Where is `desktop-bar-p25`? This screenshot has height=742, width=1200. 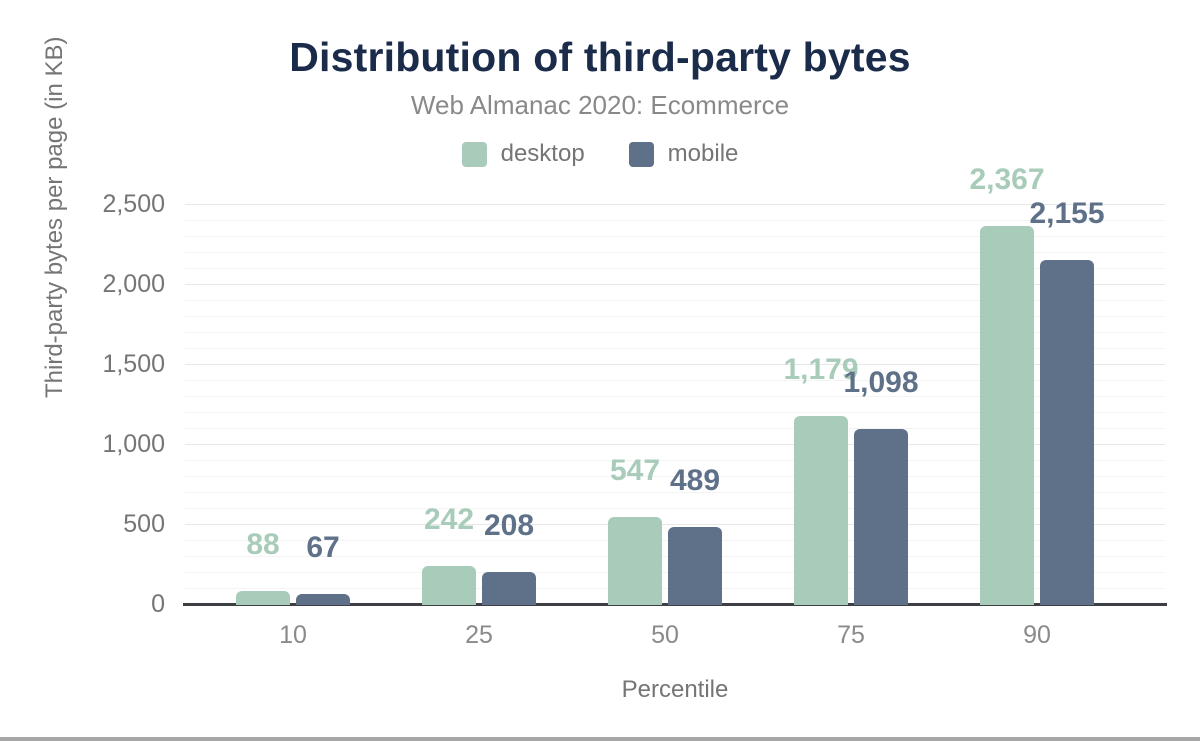 desktop-bar-p25 is located at coordinates (449, 585).